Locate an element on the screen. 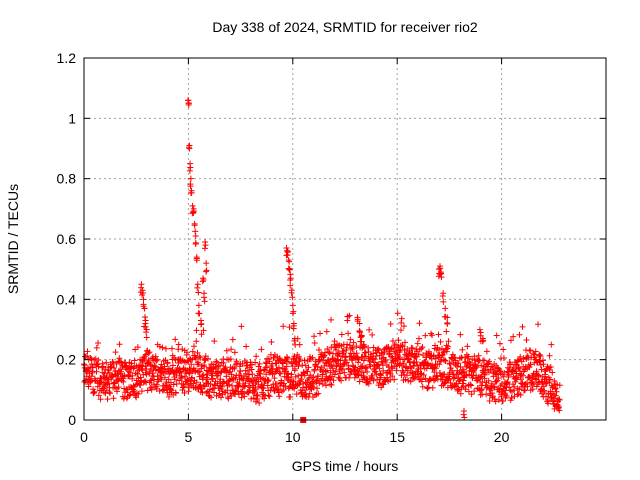  x-tick-label: 15 is located at coordinates (397, 437).